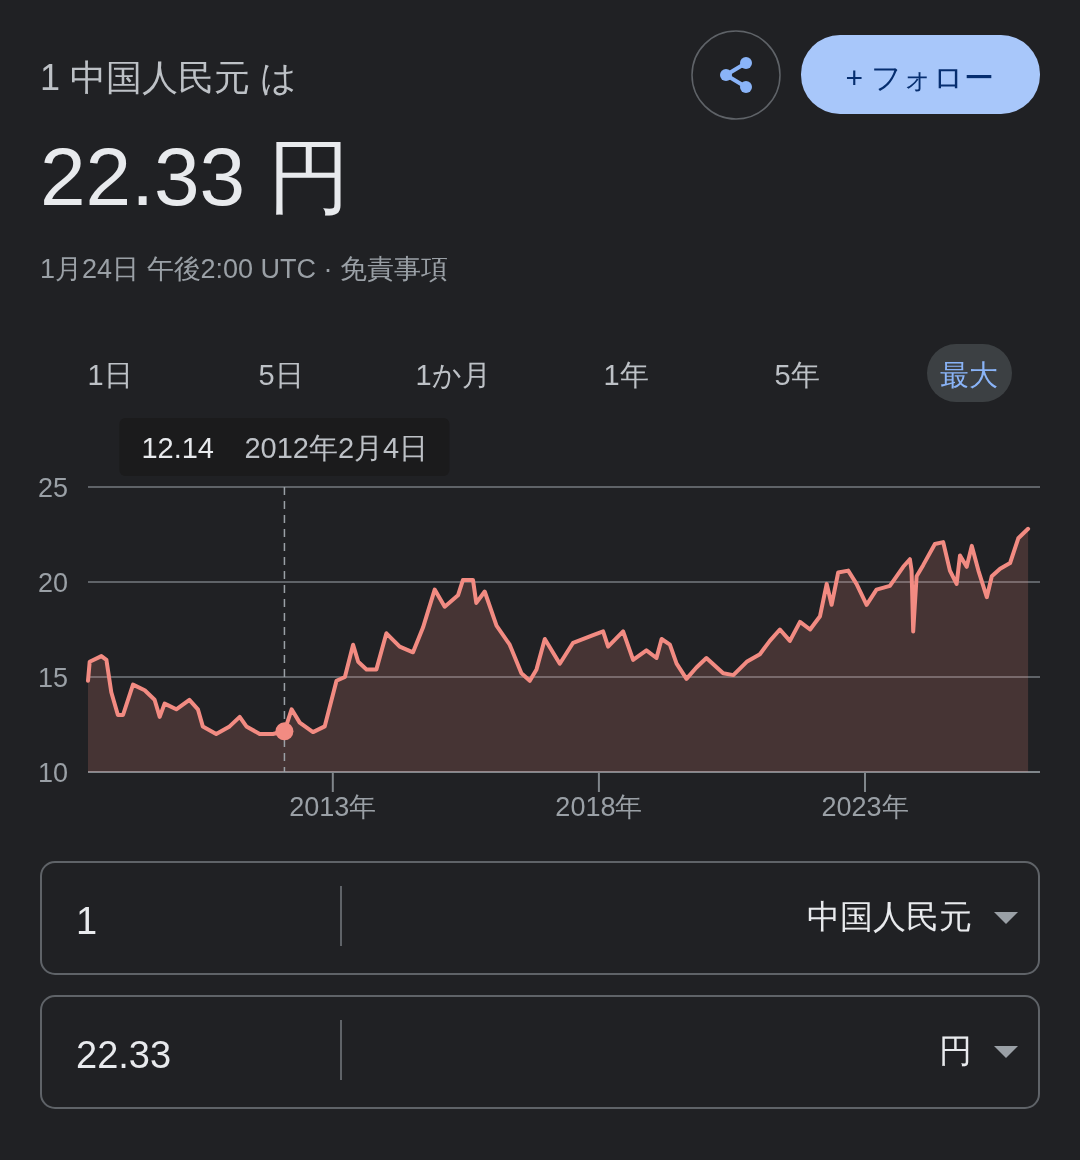 The width and height of the screenshot is (1080, 1160). What do you see at coordinates (53, 678) in the screenshot?
I see `y-tick-label: 15` at bounding box center [53, 678].